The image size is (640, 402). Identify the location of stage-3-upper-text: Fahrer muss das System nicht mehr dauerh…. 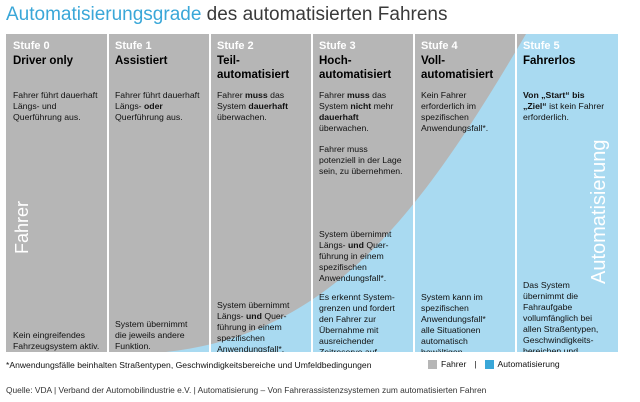
(356, 111).